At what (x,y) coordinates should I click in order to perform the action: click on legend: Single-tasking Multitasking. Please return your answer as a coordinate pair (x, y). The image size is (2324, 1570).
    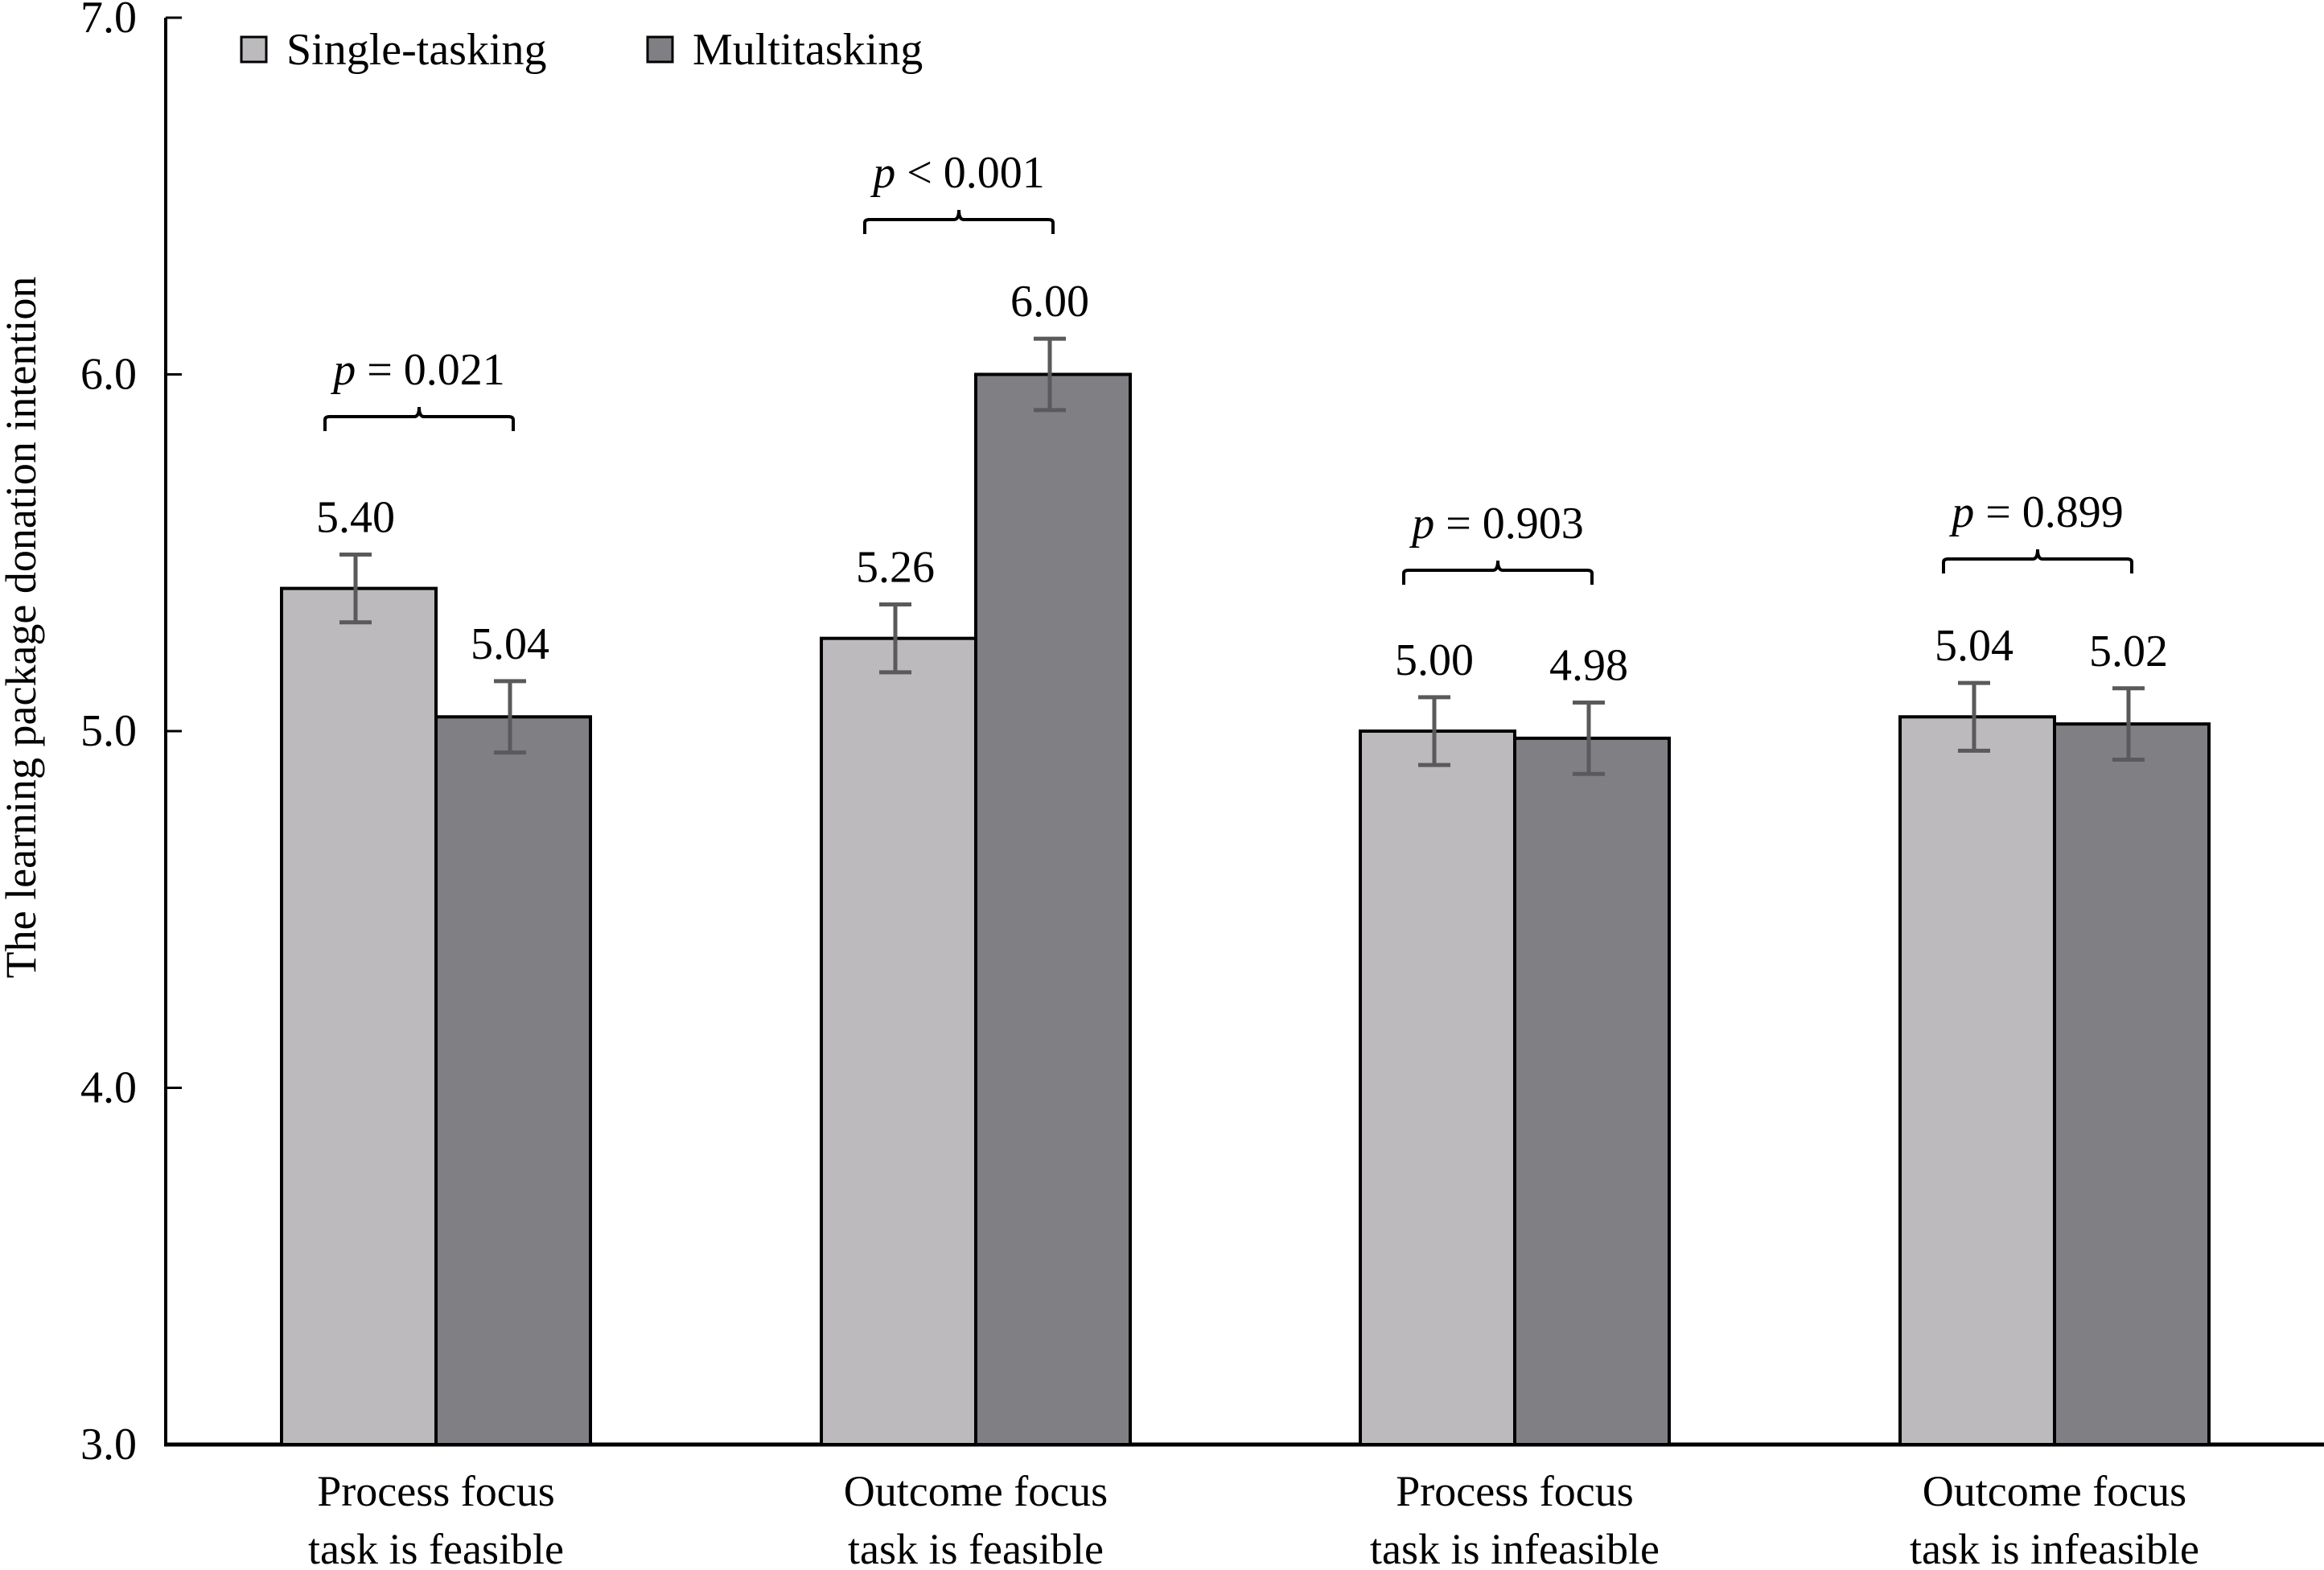
    Looking at the image, I should click on (581, 50).